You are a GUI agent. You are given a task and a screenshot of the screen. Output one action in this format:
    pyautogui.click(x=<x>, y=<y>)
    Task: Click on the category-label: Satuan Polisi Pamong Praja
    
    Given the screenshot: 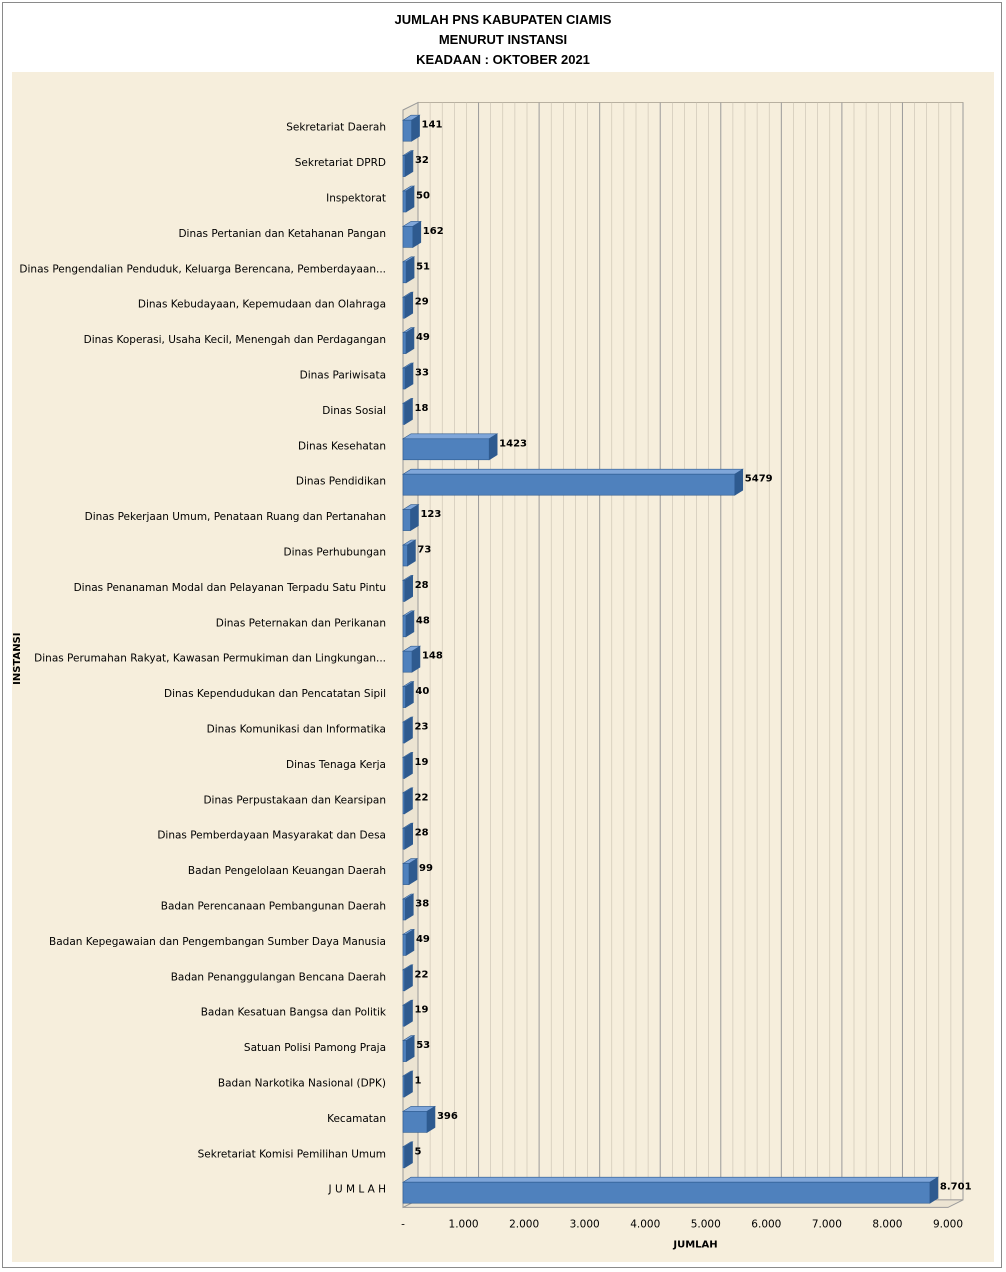 What is the action you would take?
    pyautogui.click(x=315, y=1048)
    